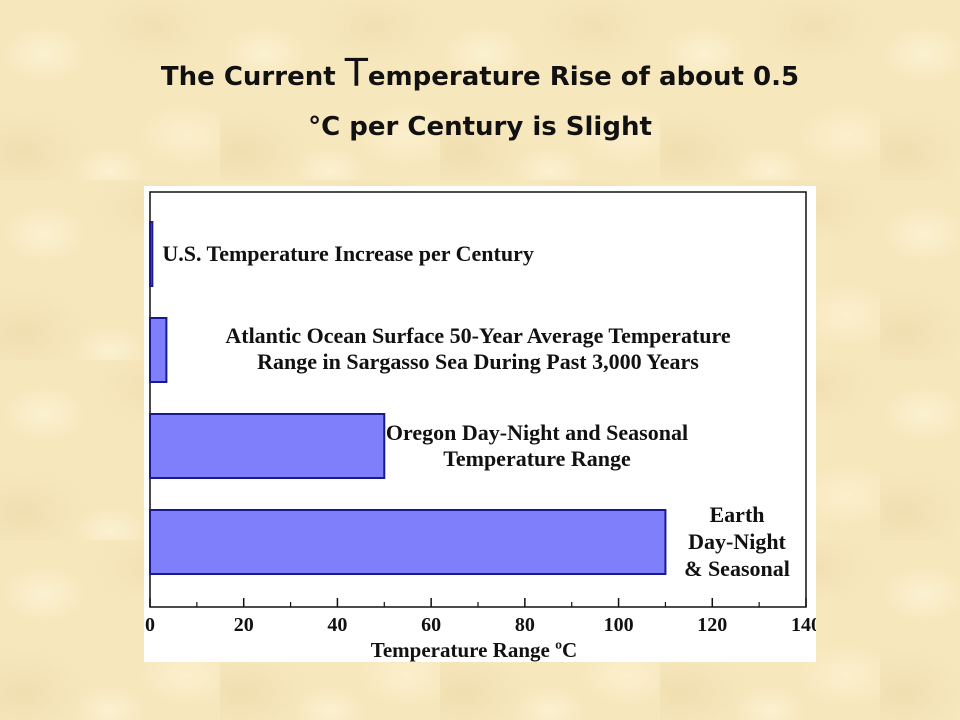 The width and height of the screenshot is (960, 720). I want to click on x-tick-label: 80, so click(525, 625).